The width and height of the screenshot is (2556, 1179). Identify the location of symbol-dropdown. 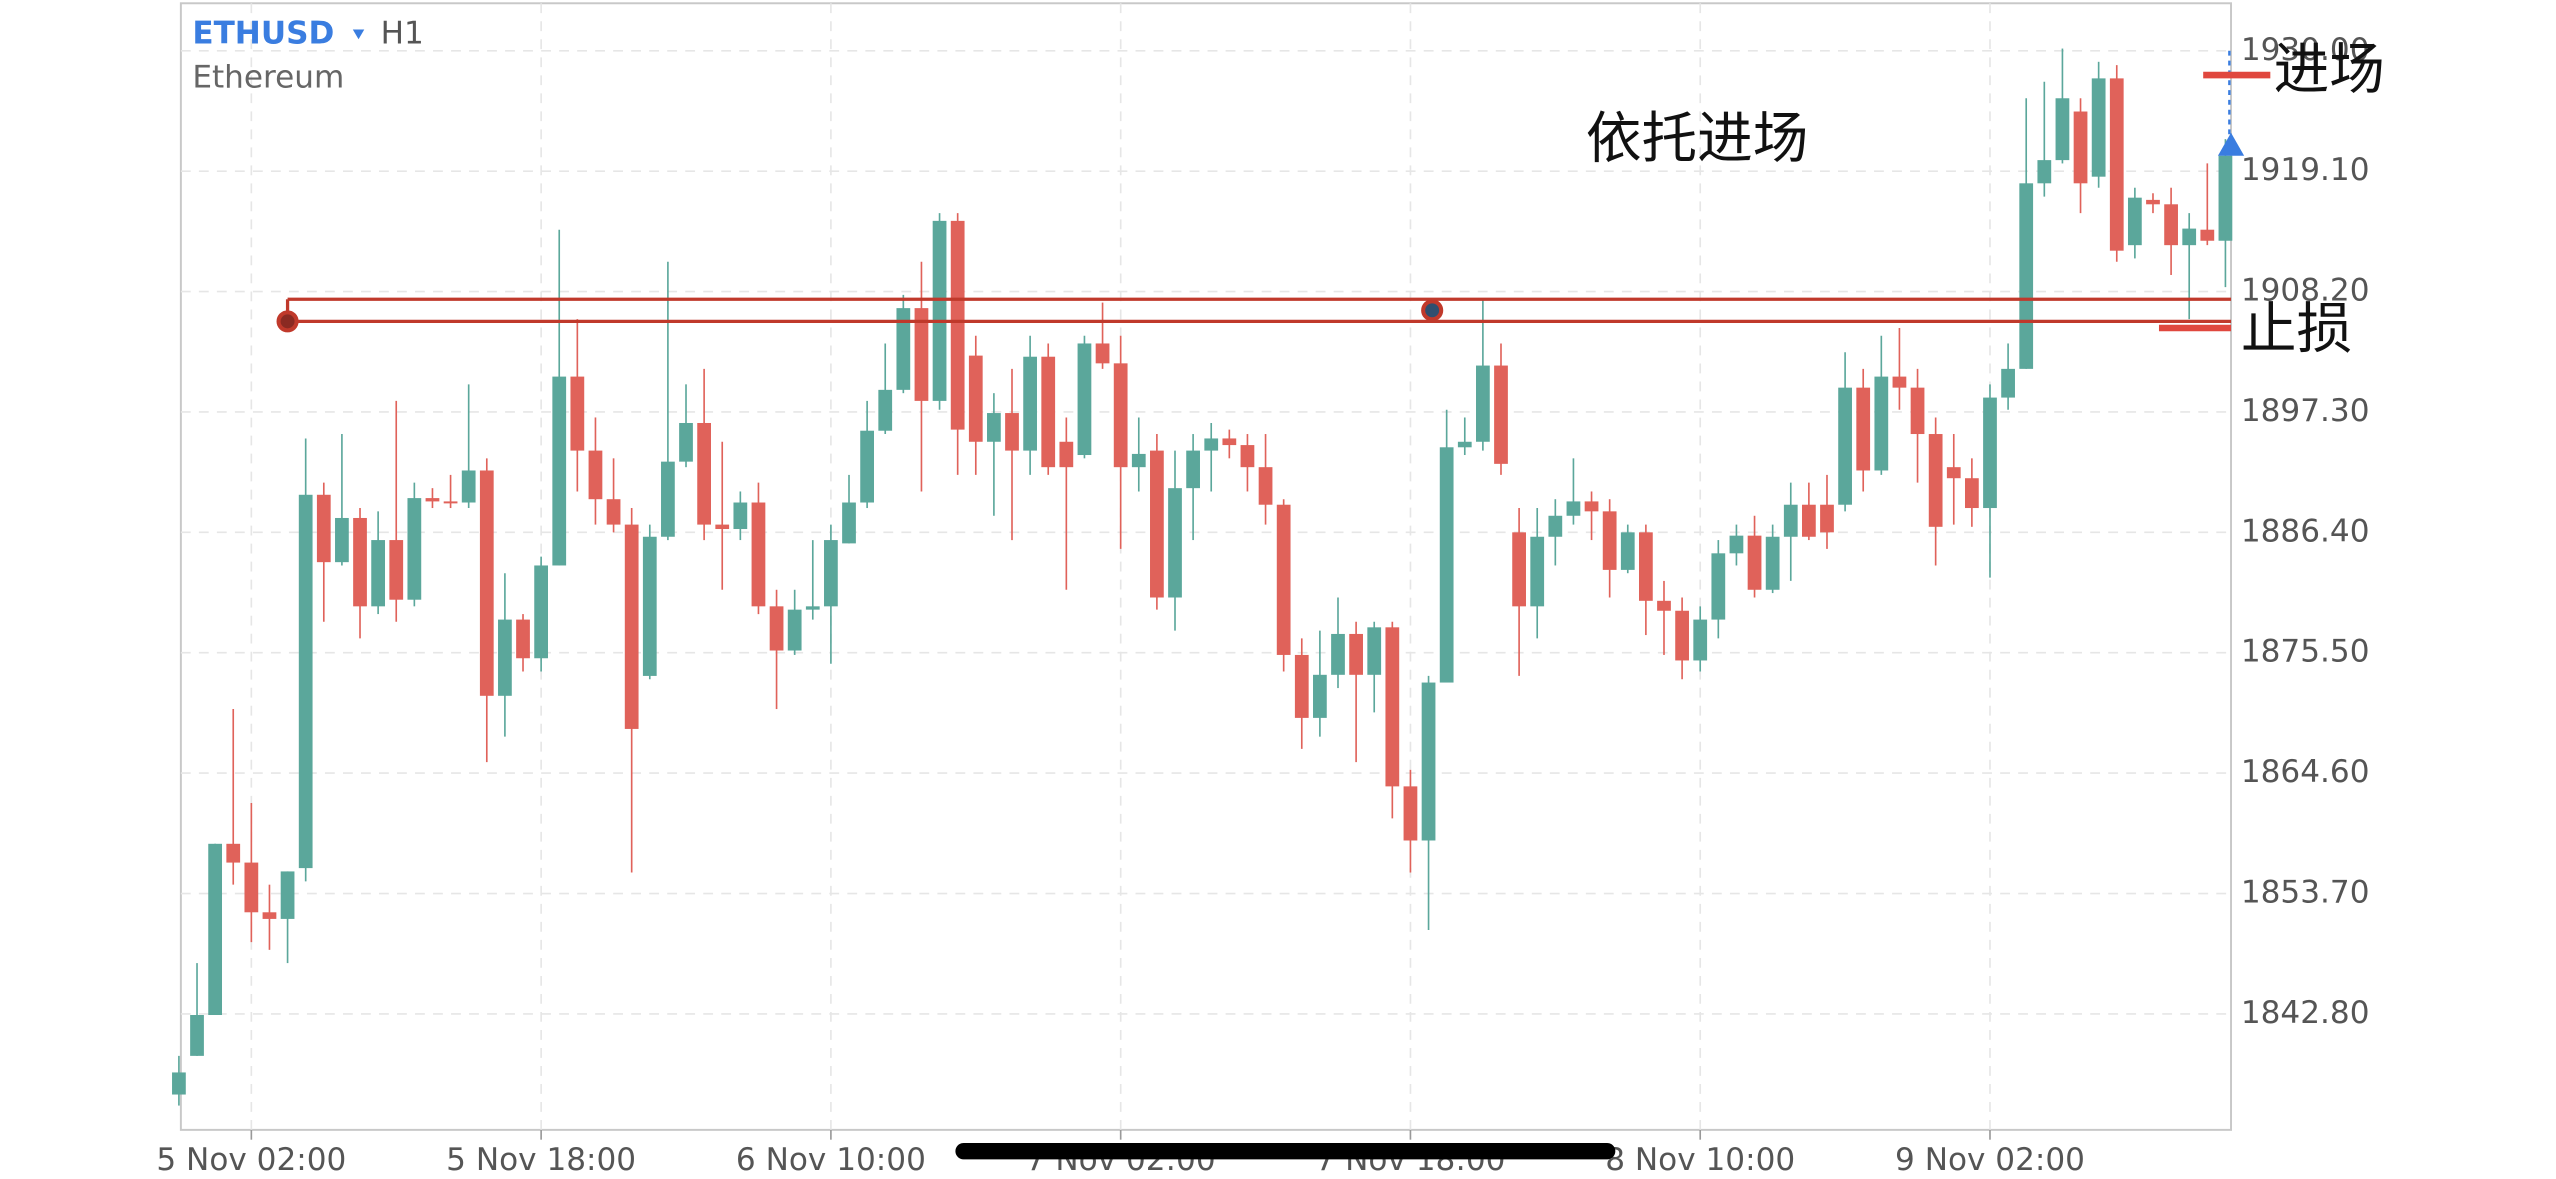
(358, 34).